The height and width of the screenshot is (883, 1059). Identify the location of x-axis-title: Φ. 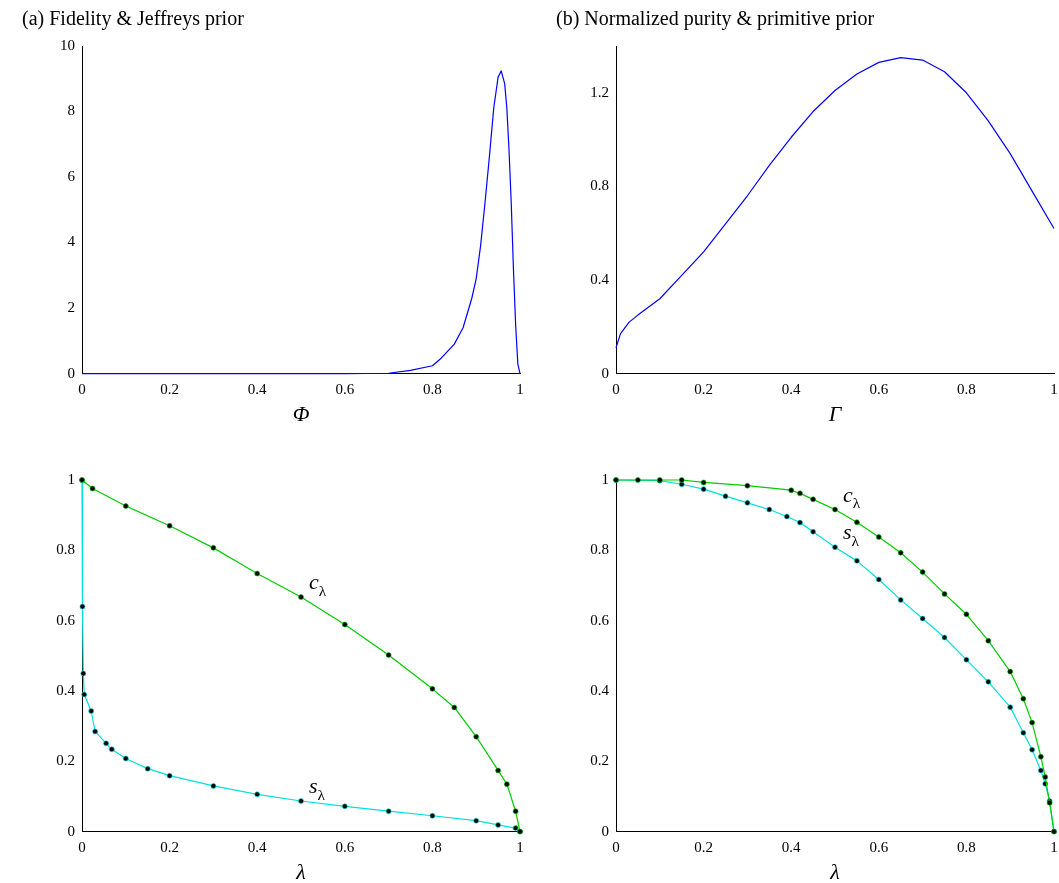
(301, 413).